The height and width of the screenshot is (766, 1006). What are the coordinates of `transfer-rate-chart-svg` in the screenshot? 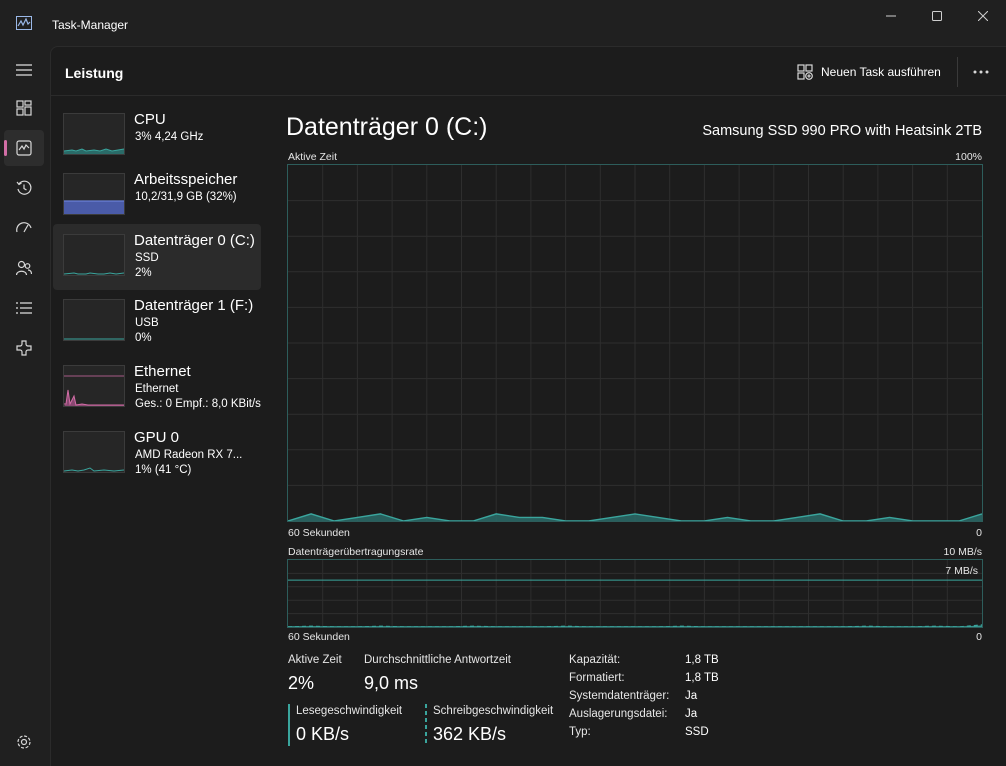 It's located at (635, 593).